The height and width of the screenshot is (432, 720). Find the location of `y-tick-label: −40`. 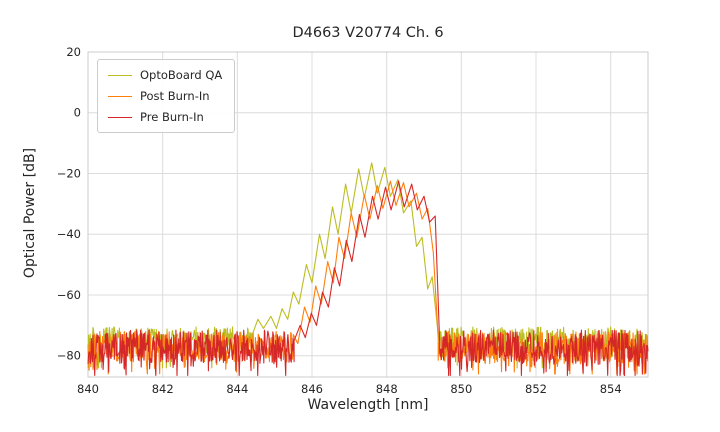

y-tick-label: −40 is located at coordinates (69, 234).